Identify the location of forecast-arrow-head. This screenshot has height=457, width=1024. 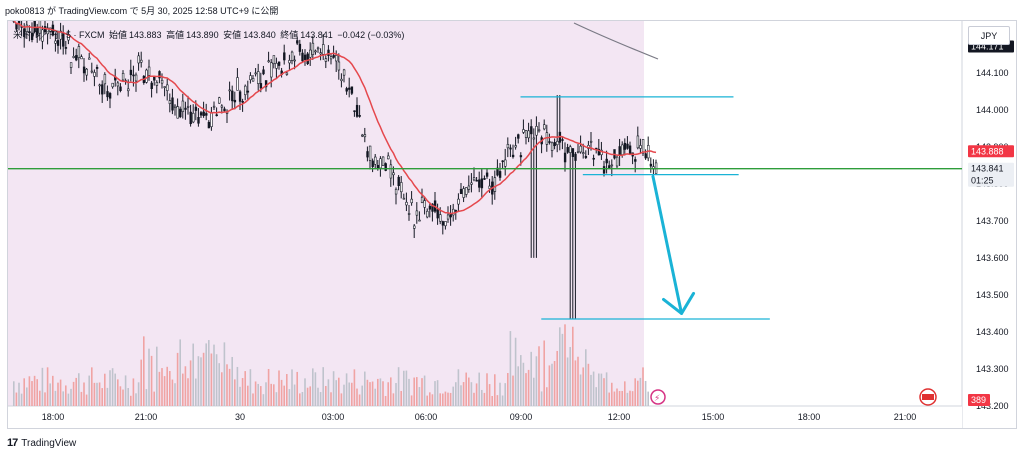
(679, 303).